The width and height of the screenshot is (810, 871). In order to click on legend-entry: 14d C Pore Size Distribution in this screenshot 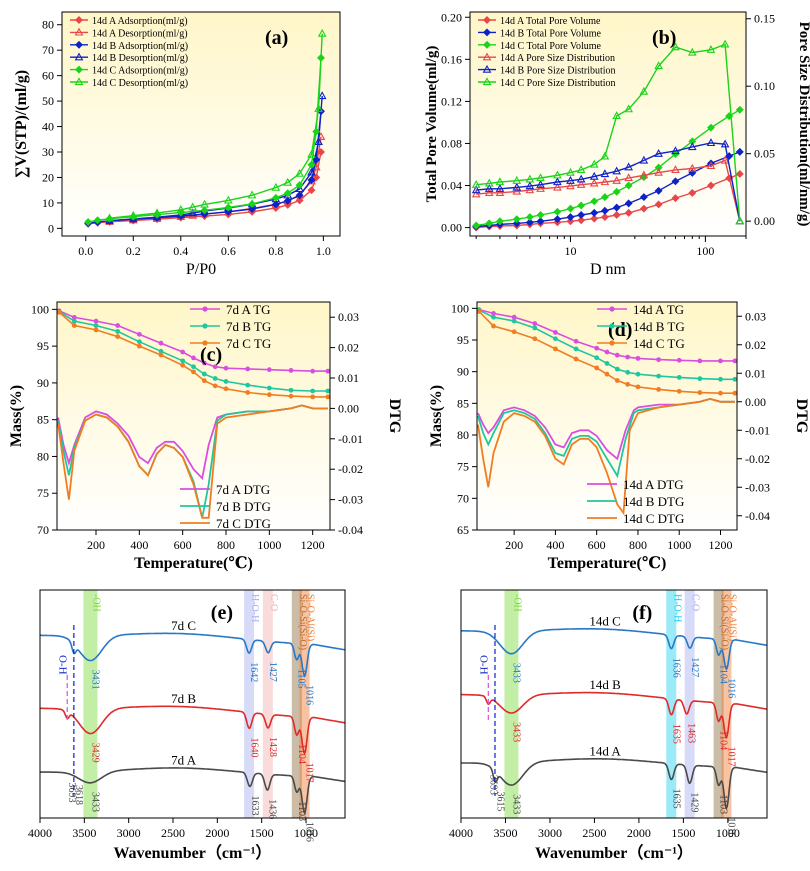, I will do `click(558, 83)`.